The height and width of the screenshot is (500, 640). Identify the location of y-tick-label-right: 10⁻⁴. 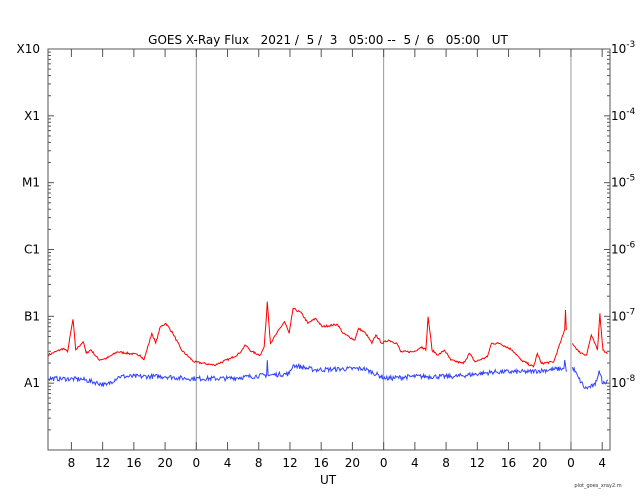
(623, 115).